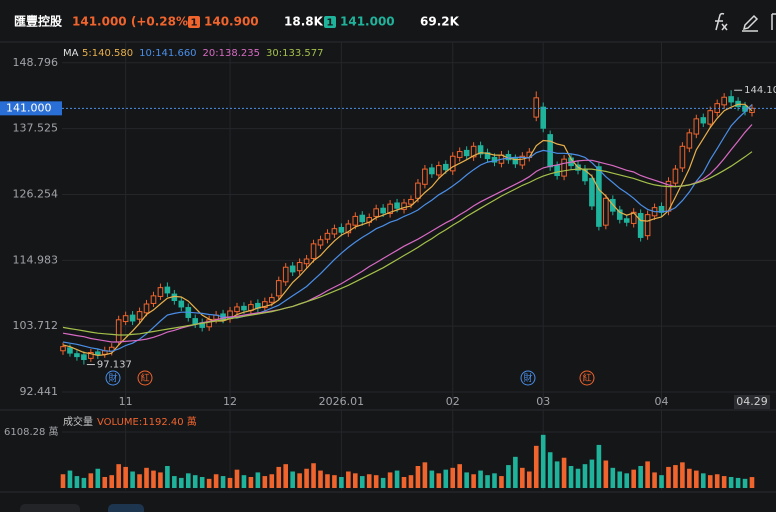 The width and height of the screenshot is (776, 512). I want to click on x-tick-label: 2026.01, so click(342, 401).